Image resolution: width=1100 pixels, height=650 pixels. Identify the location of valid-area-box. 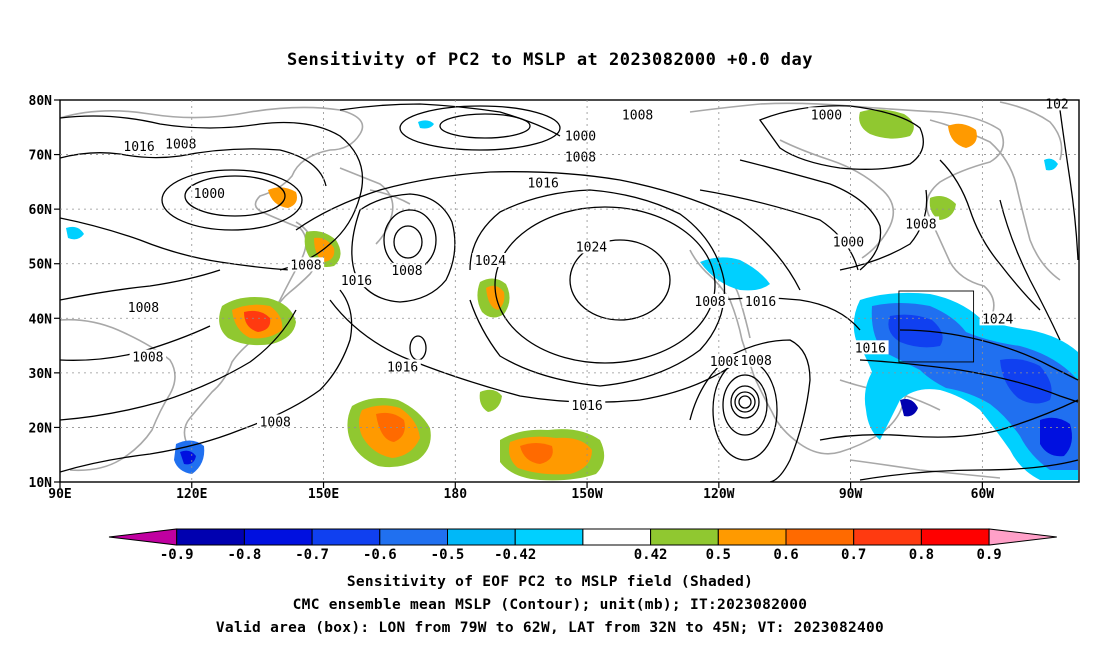
(936, 326).